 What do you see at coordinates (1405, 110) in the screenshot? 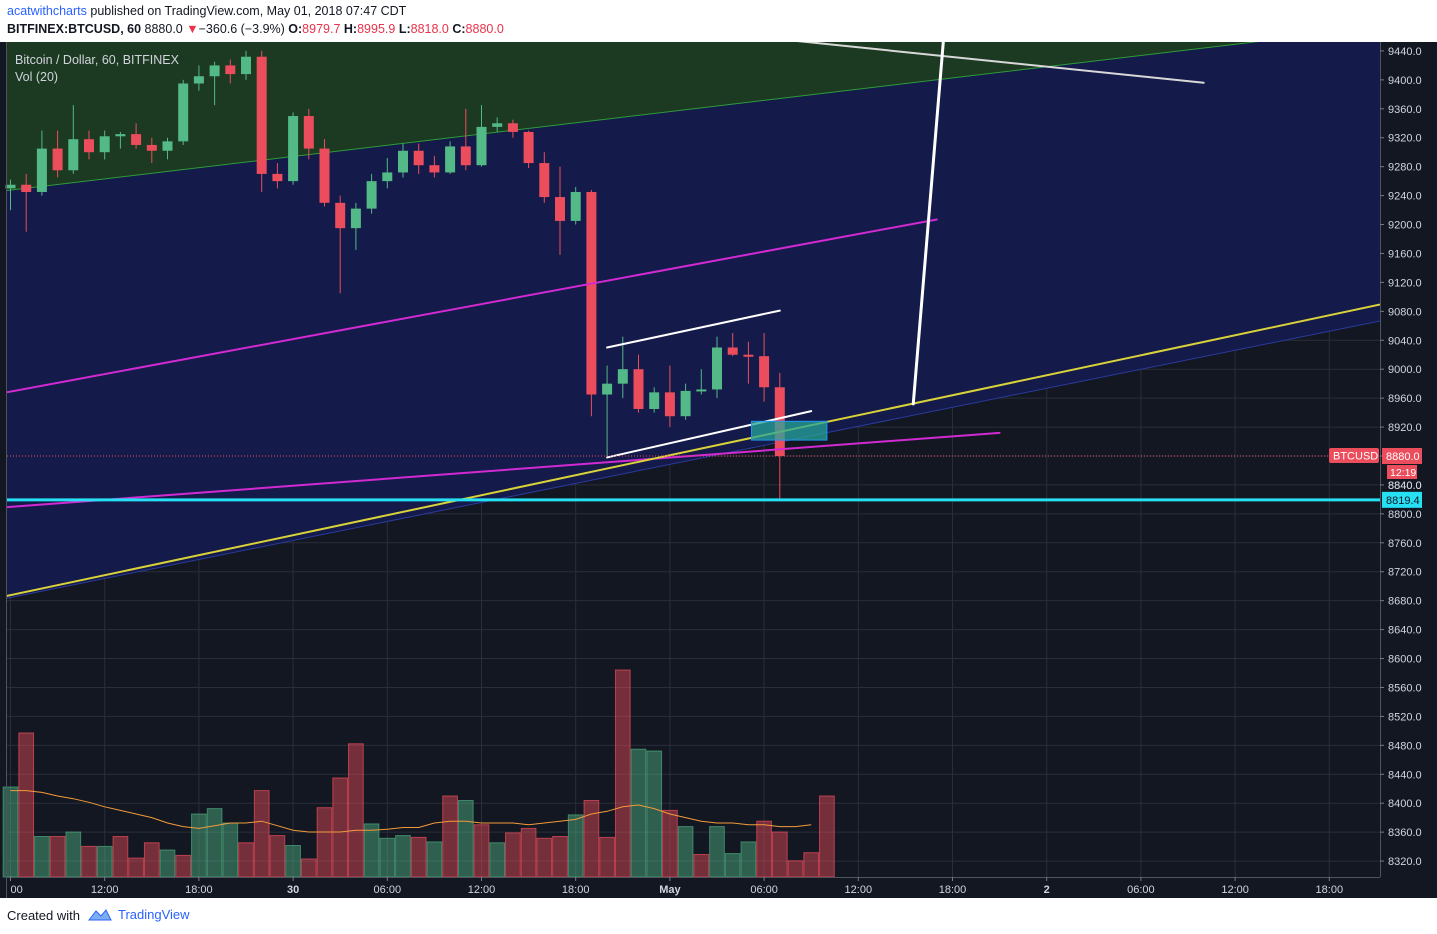
I see `price-tick-label: 9360.0` at bounding box center [1405, 110].